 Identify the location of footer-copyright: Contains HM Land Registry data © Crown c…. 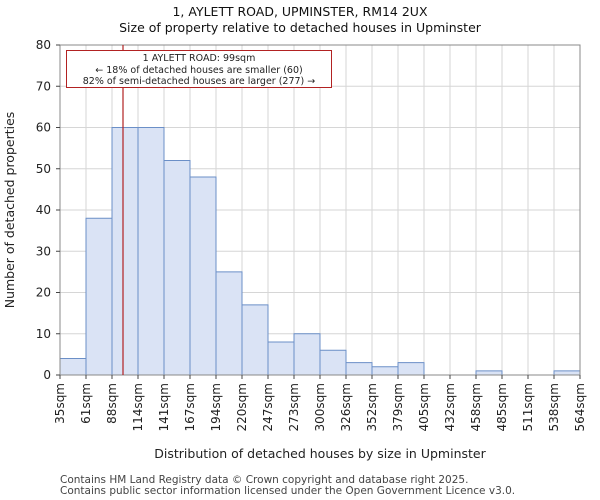
(264, 480).